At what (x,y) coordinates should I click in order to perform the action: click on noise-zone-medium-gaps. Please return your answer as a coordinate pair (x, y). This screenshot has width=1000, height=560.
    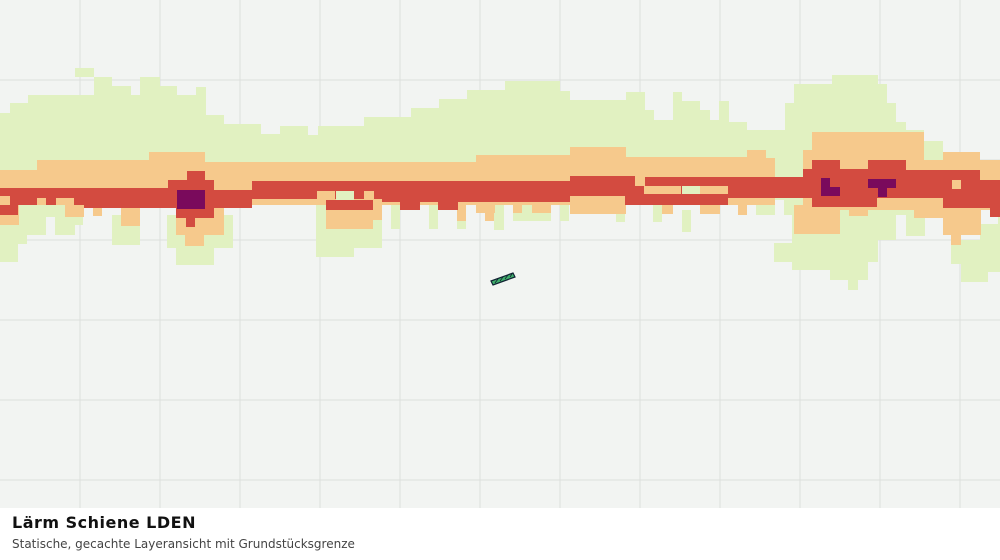
    Looking at the image, I should click on (480, 192).